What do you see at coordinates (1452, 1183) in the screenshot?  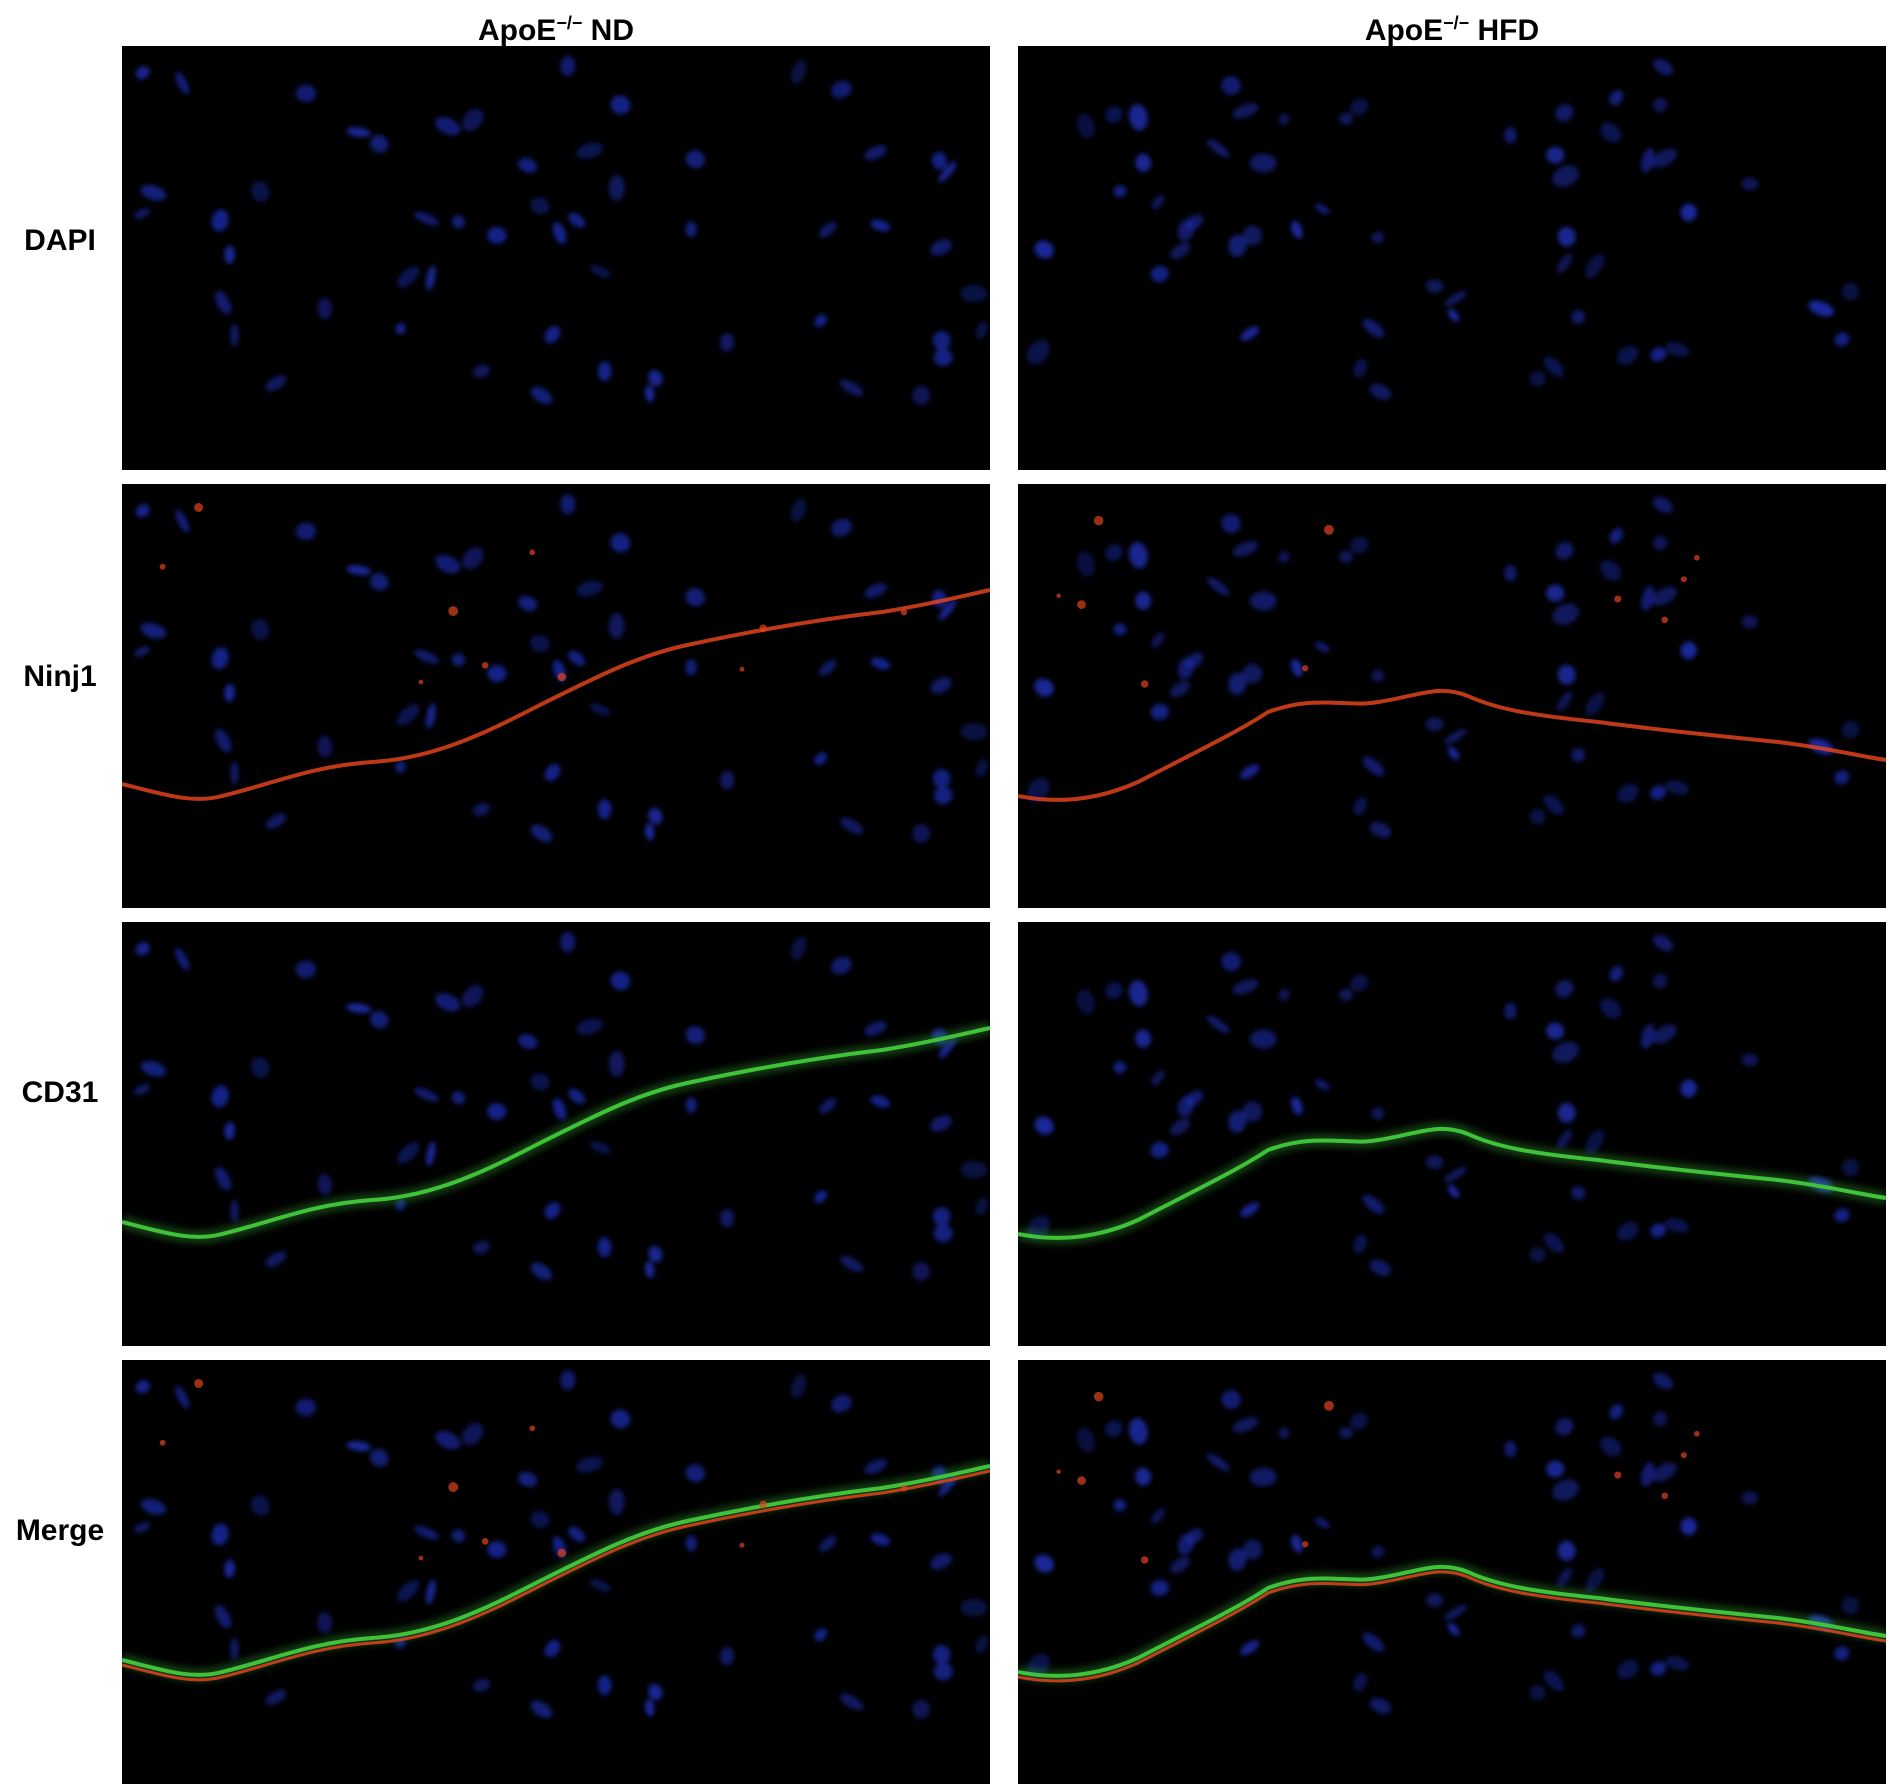 I see `cd31-signal` at bounding box center [1452, 1183].